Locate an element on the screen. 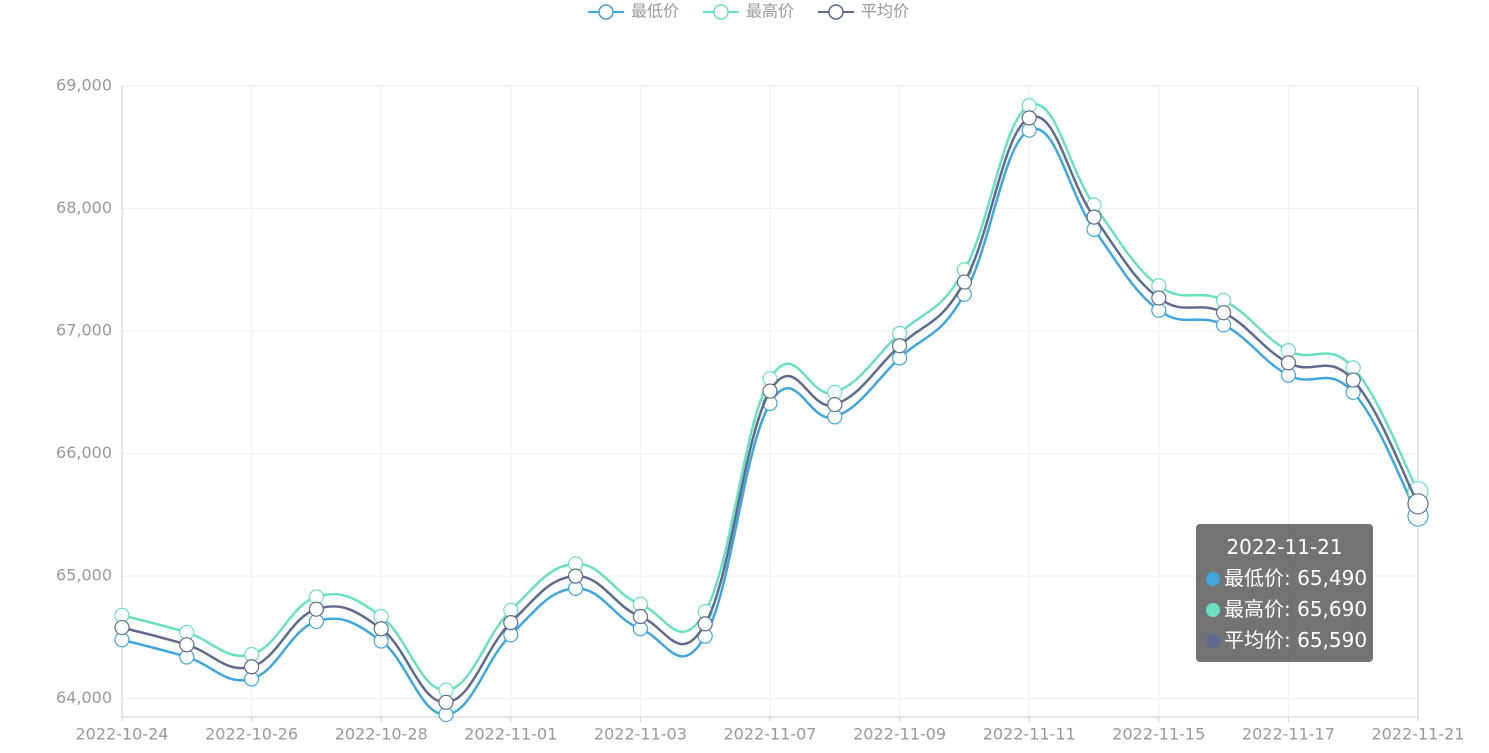  x-tick-label: 2022-11-07 is located at coordinates (770, 734).